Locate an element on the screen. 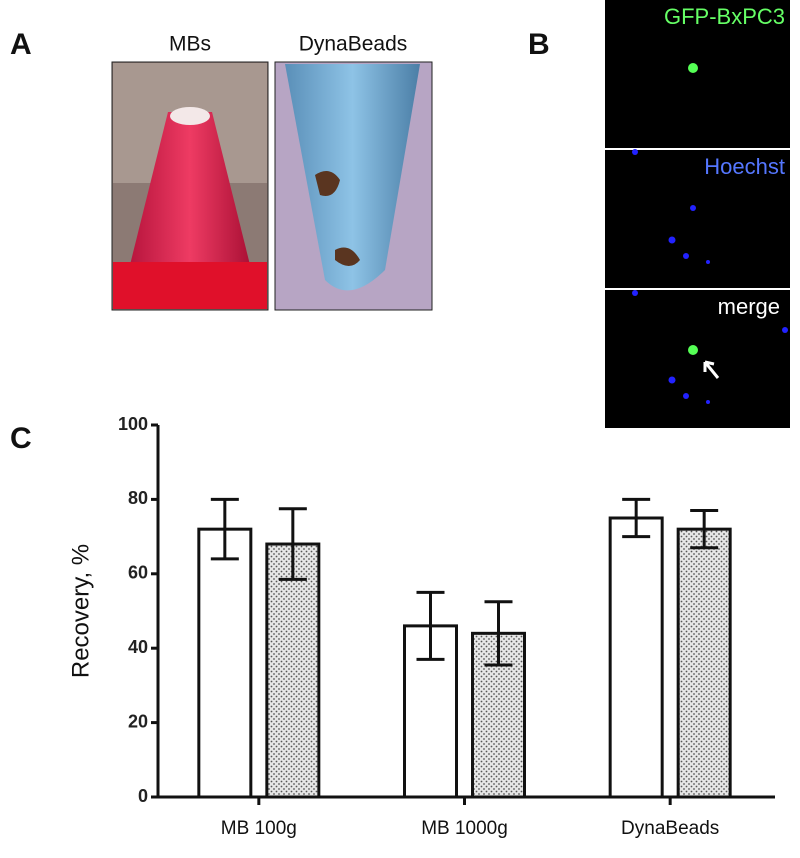  x-tick-label: DynaBeads is located at coordinates (670, 828).